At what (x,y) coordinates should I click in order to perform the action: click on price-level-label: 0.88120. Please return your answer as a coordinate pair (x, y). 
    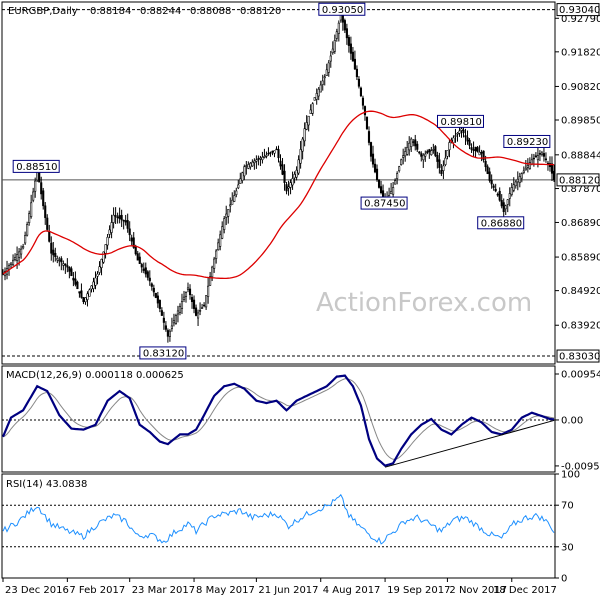
    Looking at the image, I should click on (579, 180).